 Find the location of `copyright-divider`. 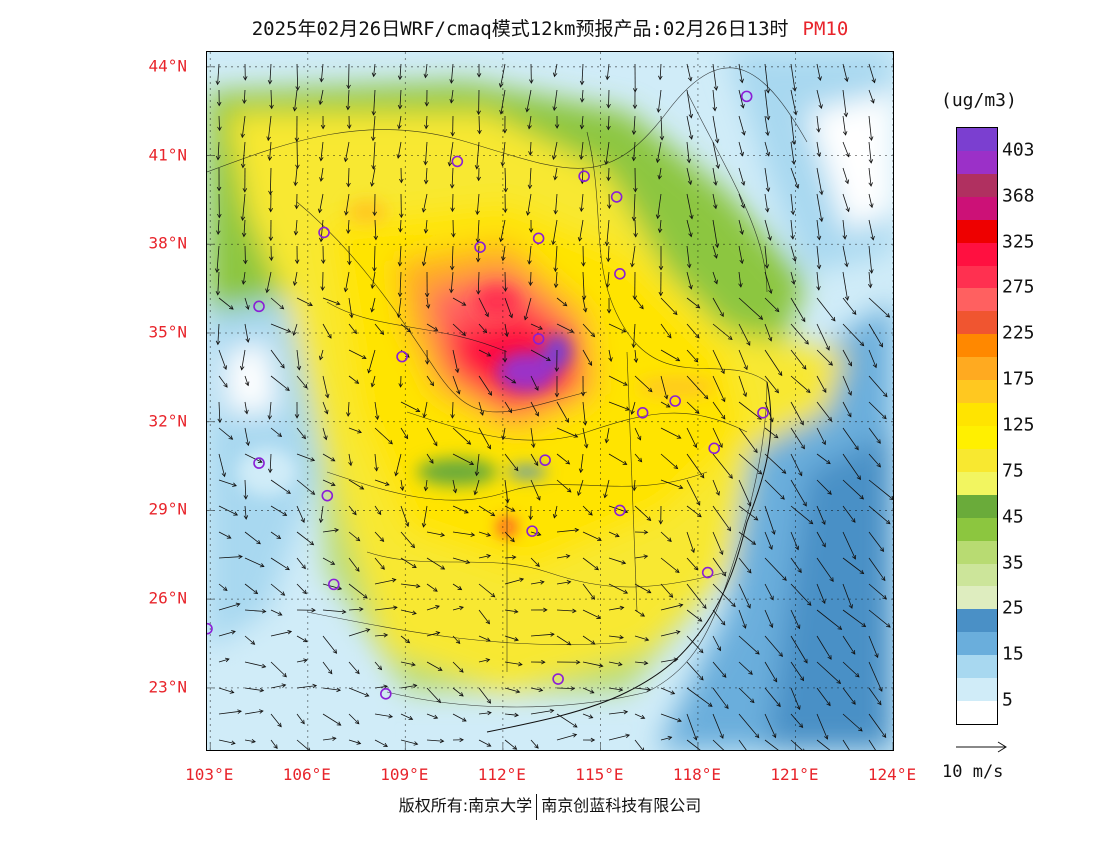

copyright-divider is located at coordinates (537, 806).